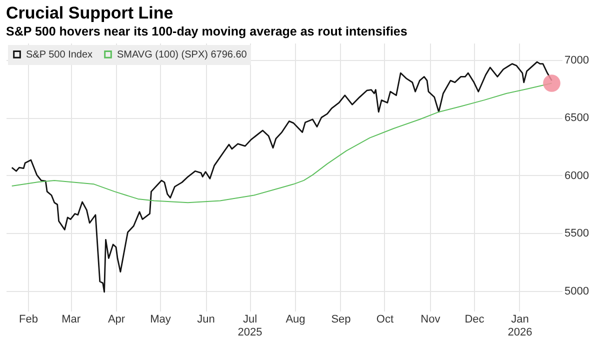 The width and height of the screenshot is (593, 341). I want to click on y-tick-label: 6500, so click(576, 118).